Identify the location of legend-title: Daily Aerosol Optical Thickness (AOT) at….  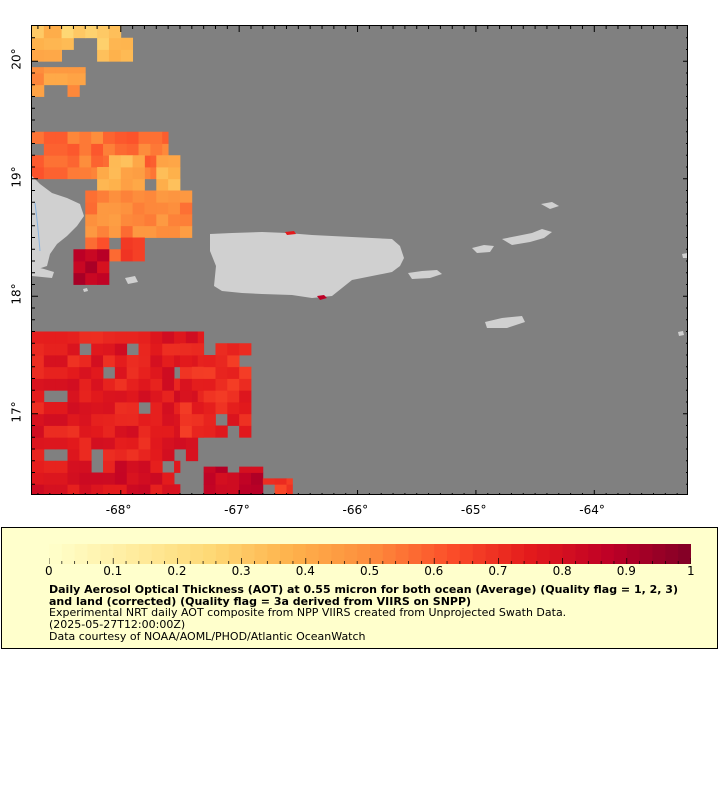
(363, 595).